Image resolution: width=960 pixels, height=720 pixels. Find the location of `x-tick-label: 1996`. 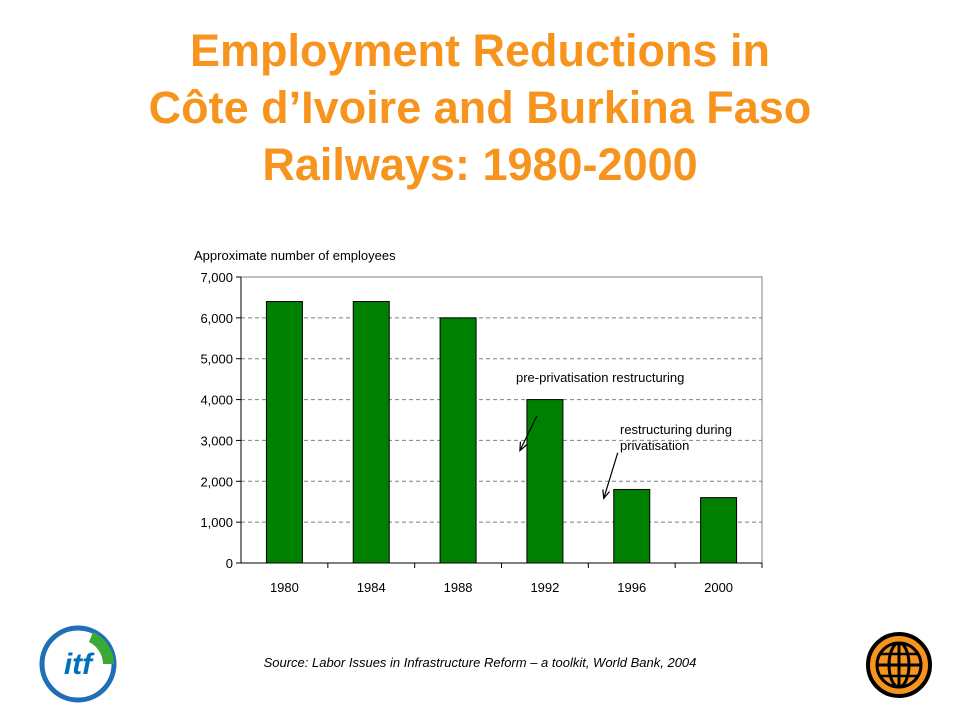

x-tick-label: 1996 is located at coordinates (631, 587).